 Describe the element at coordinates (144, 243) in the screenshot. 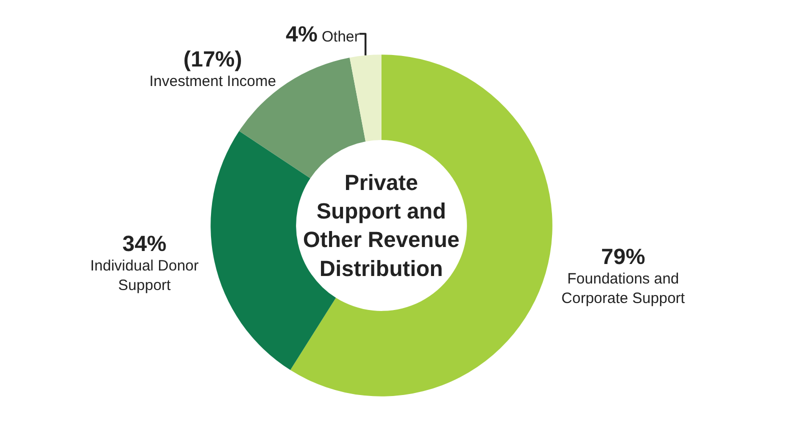

I see `data-label: 34%` at that location.